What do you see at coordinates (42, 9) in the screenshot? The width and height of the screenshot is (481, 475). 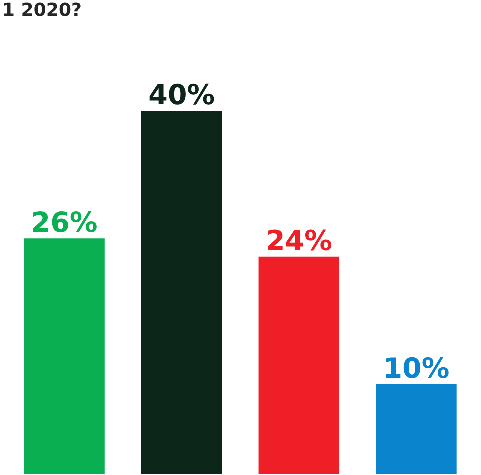 I see `chart-title: 1 2020?` at bounding box center [42, 9].